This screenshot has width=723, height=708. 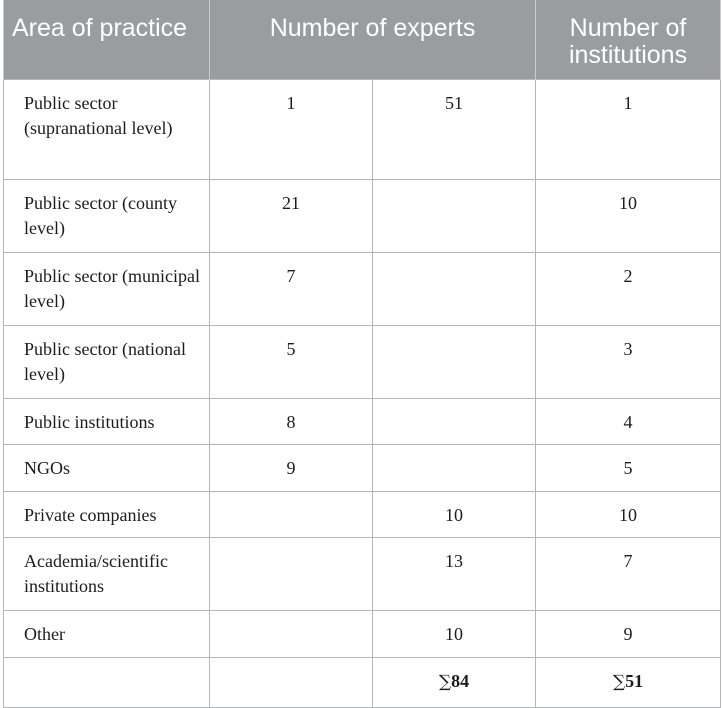 I want to click on experts-cell: 9, so click(x=291, y=467).